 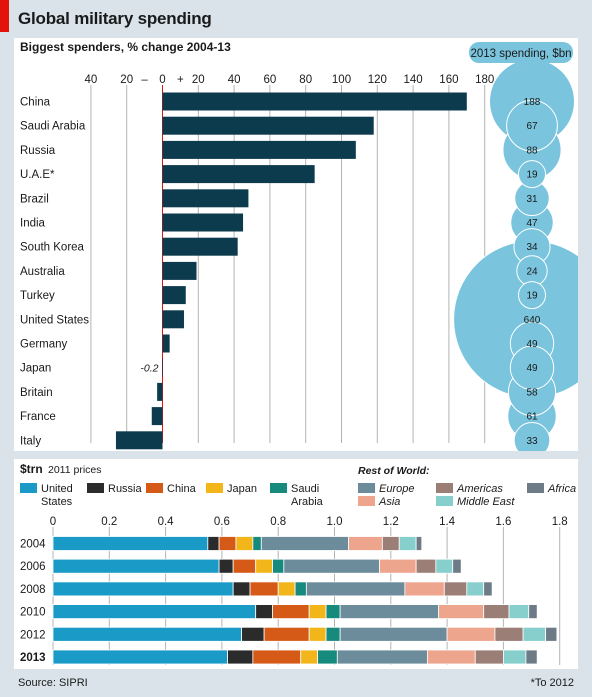 What do you see at coordinates (33, 590) in the screenshot?
I see `category-label: 2008` at bounding box center [33, 590].